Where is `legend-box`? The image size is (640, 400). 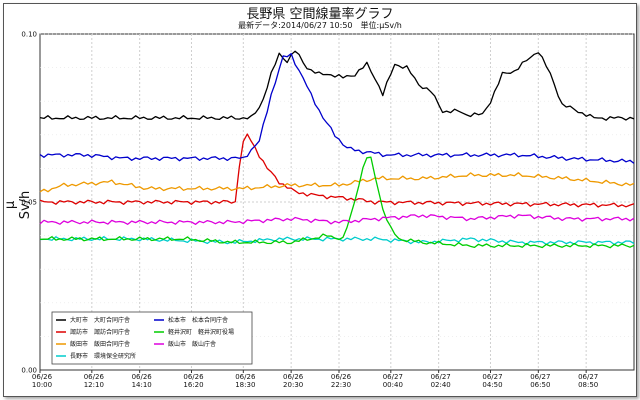 legend-box is located at coordinates (152, 338).